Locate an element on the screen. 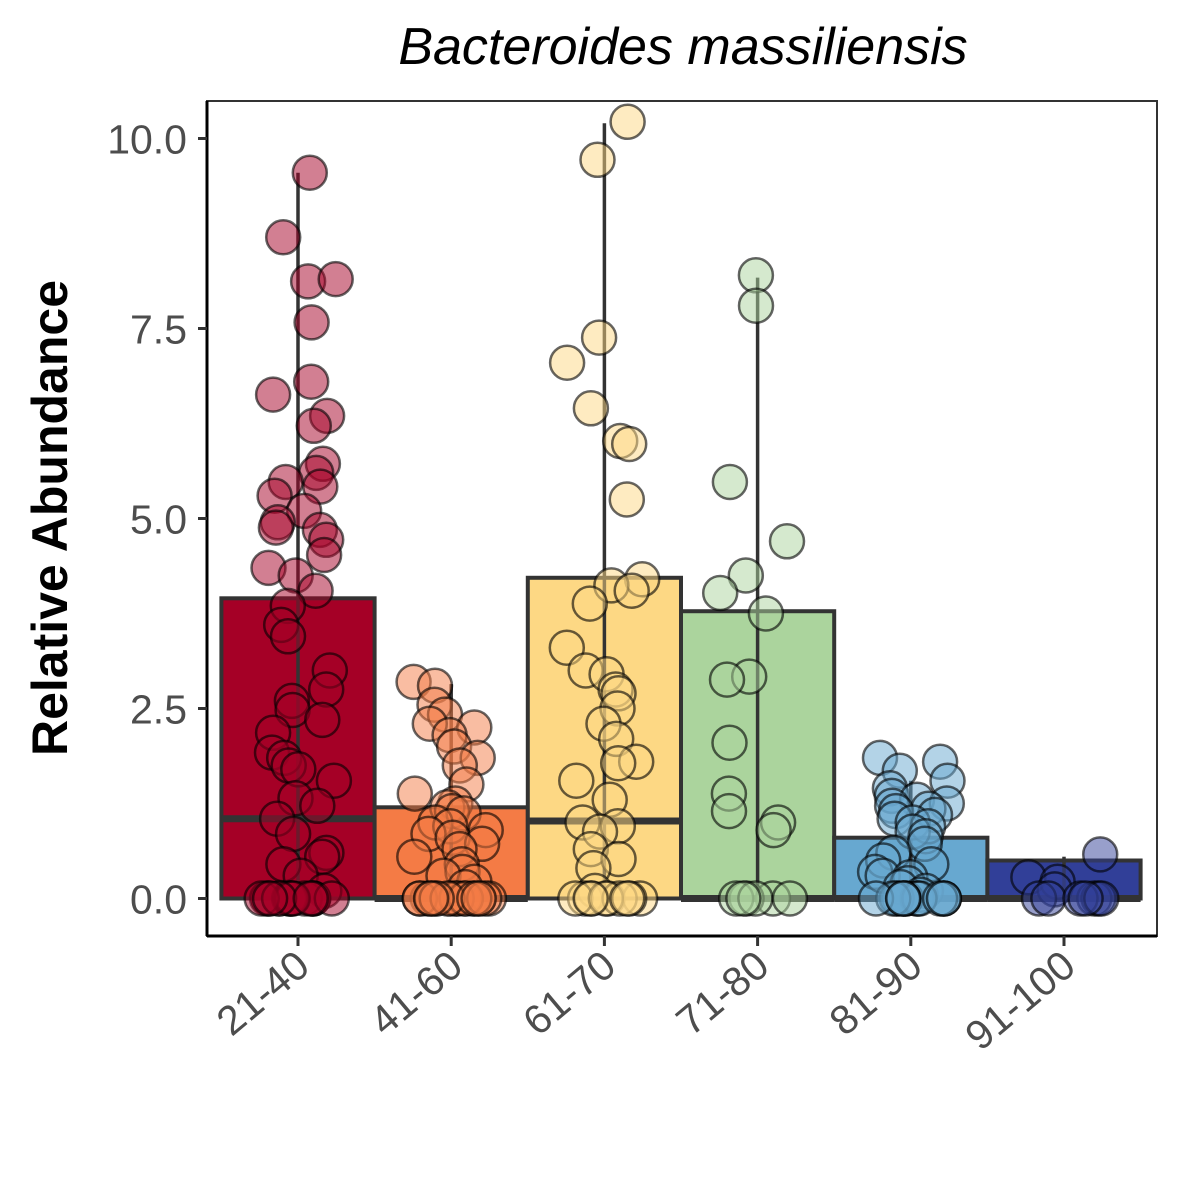 The image size is (1181, 1181). y-axis: 0.0 2.5 5.0 7.5 10.0 is located at coordinates (157, 520).